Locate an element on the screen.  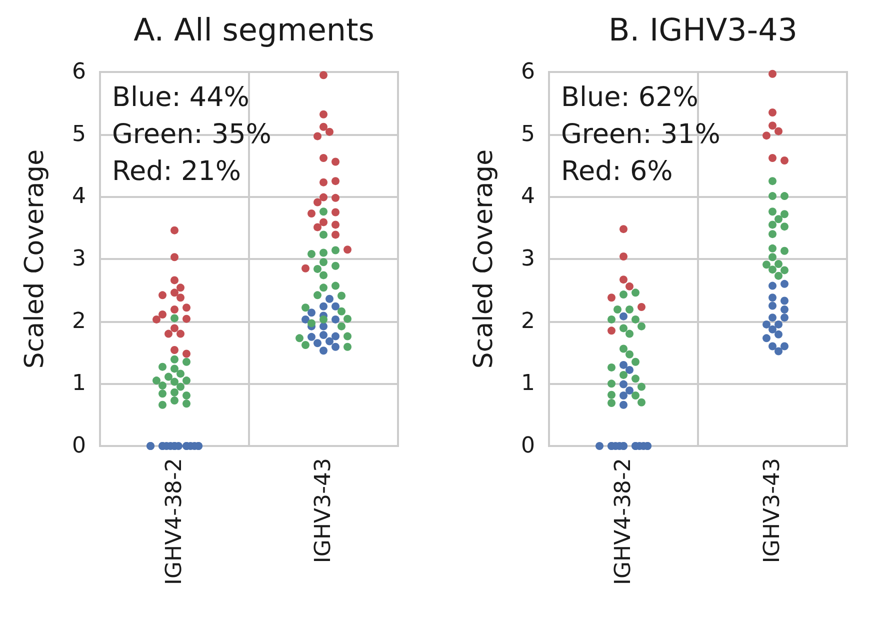
annotation: Red: 6% is located at coordinates (617, 171).